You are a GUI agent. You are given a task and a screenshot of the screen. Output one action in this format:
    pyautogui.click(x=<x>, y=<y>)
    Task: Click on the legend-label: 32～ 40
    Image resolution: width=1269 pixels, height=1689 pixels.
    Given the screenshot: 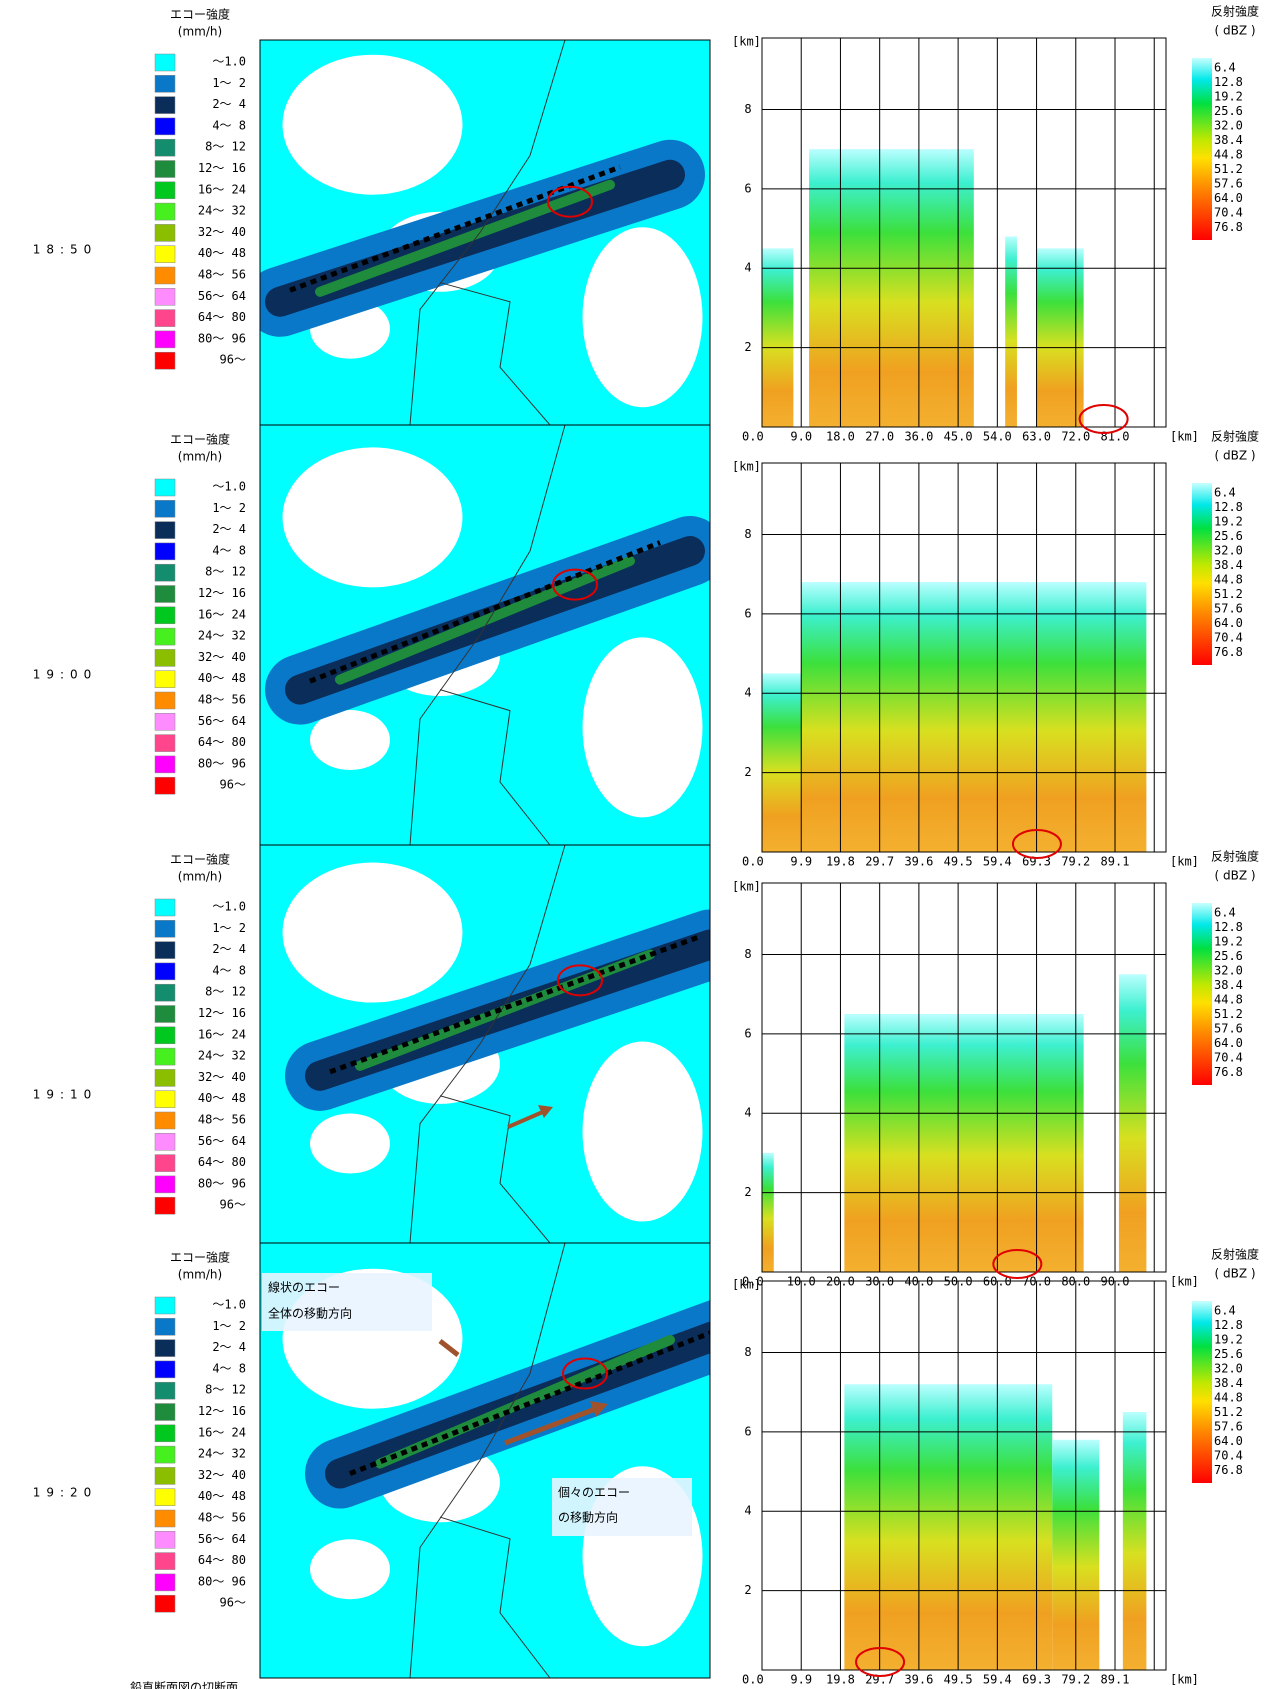 What is the action you would take?
    pyautogui.click(x=222, y=657)
    